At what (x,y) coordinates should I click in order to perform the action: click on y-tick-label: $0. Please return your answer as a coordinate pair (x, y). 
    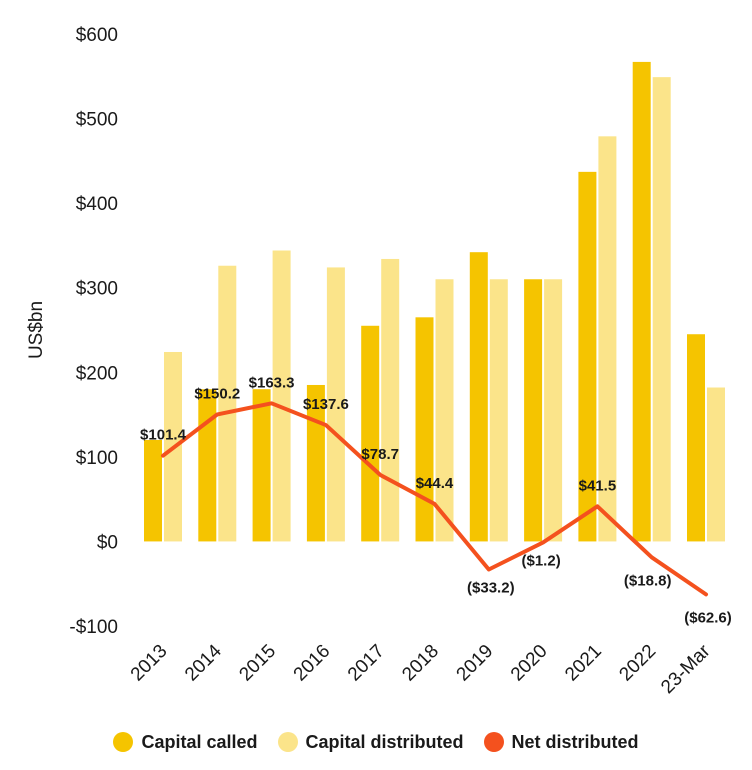
    Looking at the image, I should click on (107, 542).